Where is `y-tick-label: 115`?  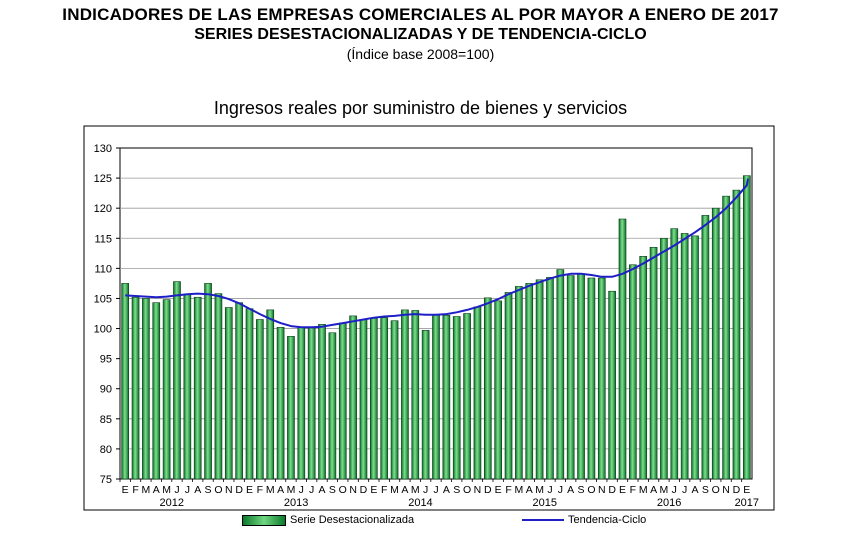 y-tick-label: 115 is located at coordinates (103, 239).